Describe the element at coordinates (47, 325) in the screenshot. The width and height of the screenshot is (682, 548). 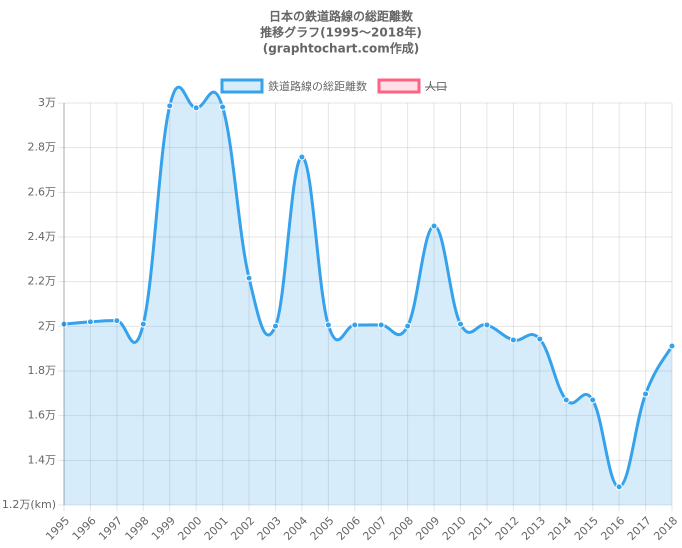
I see `y-tick-label: 2万` at that location.